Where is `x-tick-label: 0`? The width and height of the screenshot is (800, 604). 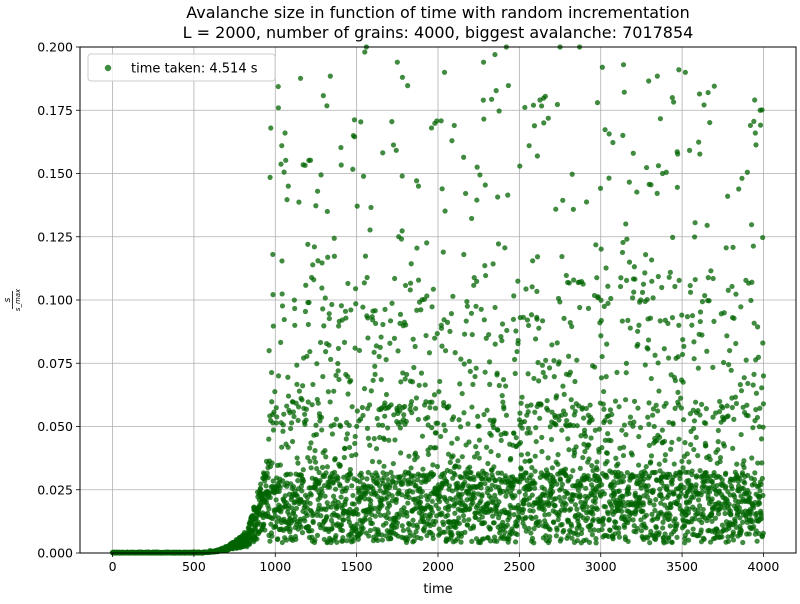
x-tick-label: 0 is located at coordinates (113, 566).